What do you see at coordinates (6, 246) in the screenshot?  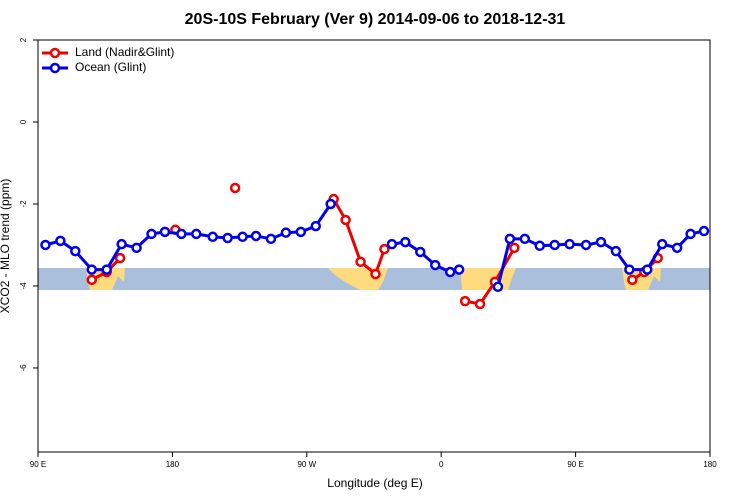 I see `y-axis-label: XCO2 - MLO trend (ppm)` at bounding box center [6, 246].